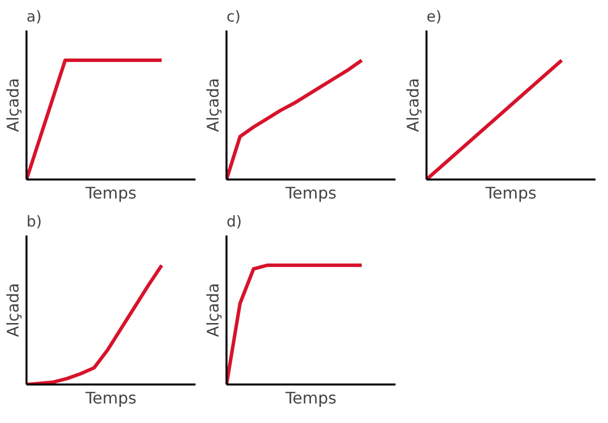 This screenshot has height=423, width=608. What do you see at coordinates (34, 17) in the screenshot?
I see `chart-title: a)` at bounding box center [34, 17].